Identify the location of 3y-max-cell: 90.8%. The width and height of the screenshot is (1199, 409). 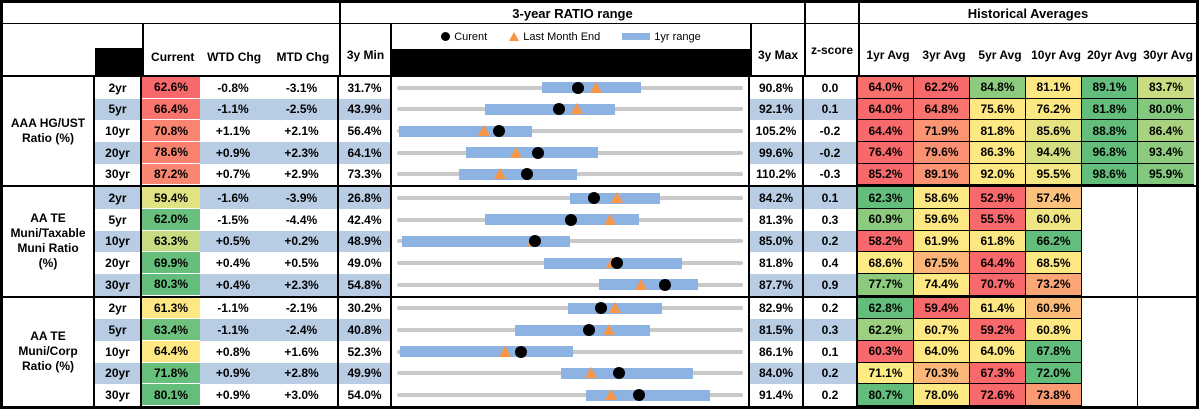
(777, 88).